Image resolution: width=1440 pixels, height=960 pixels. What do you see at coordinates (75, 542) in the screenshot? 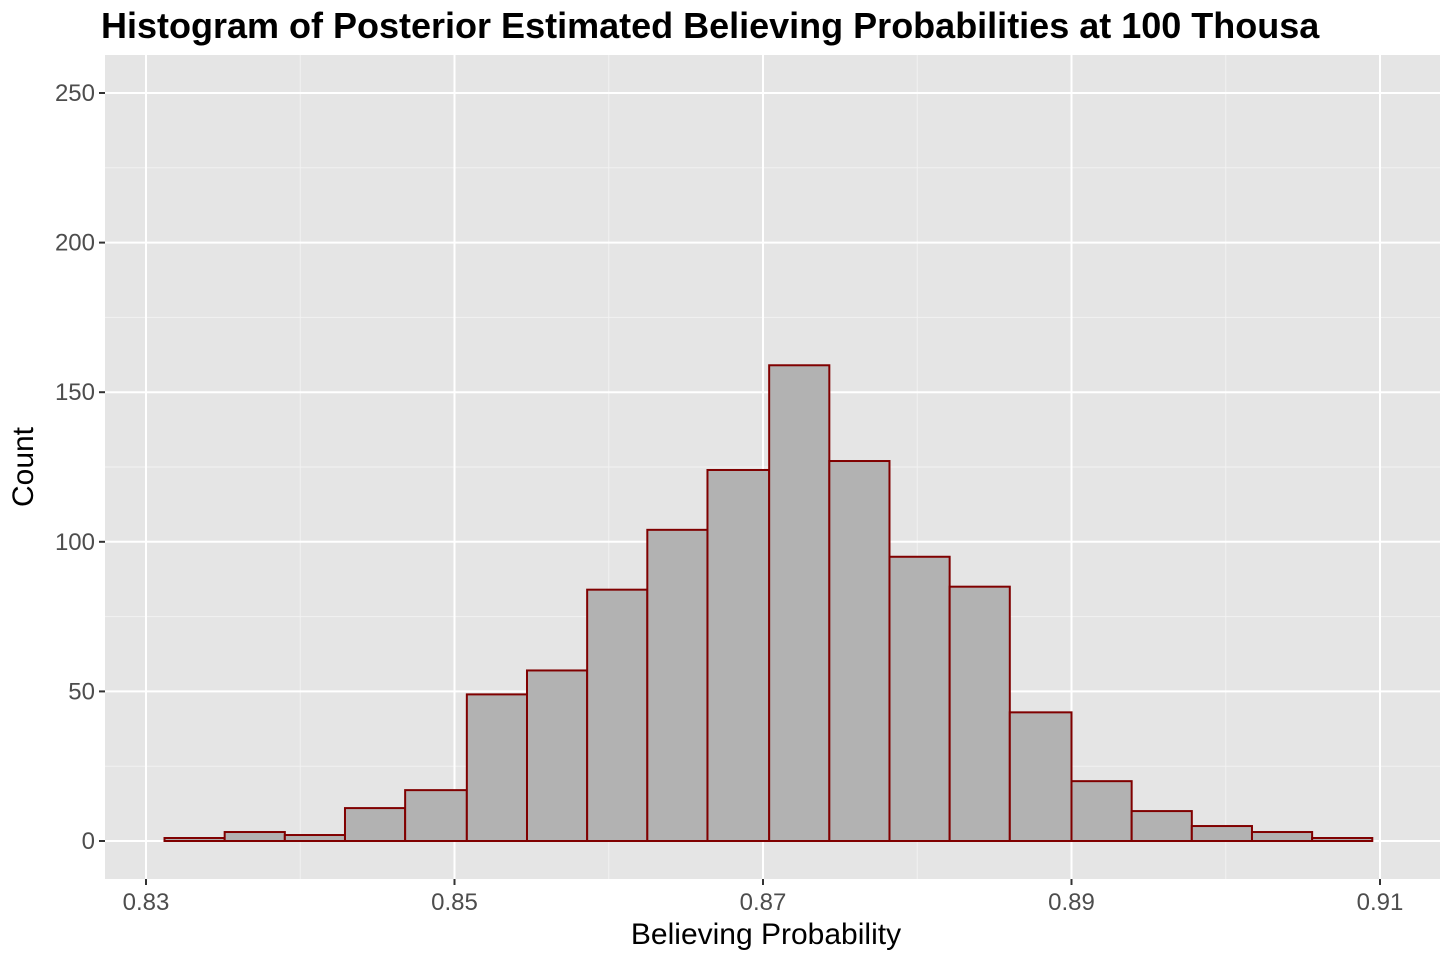
I see `y-tick-label: 100` at bounding box center [75, 542].